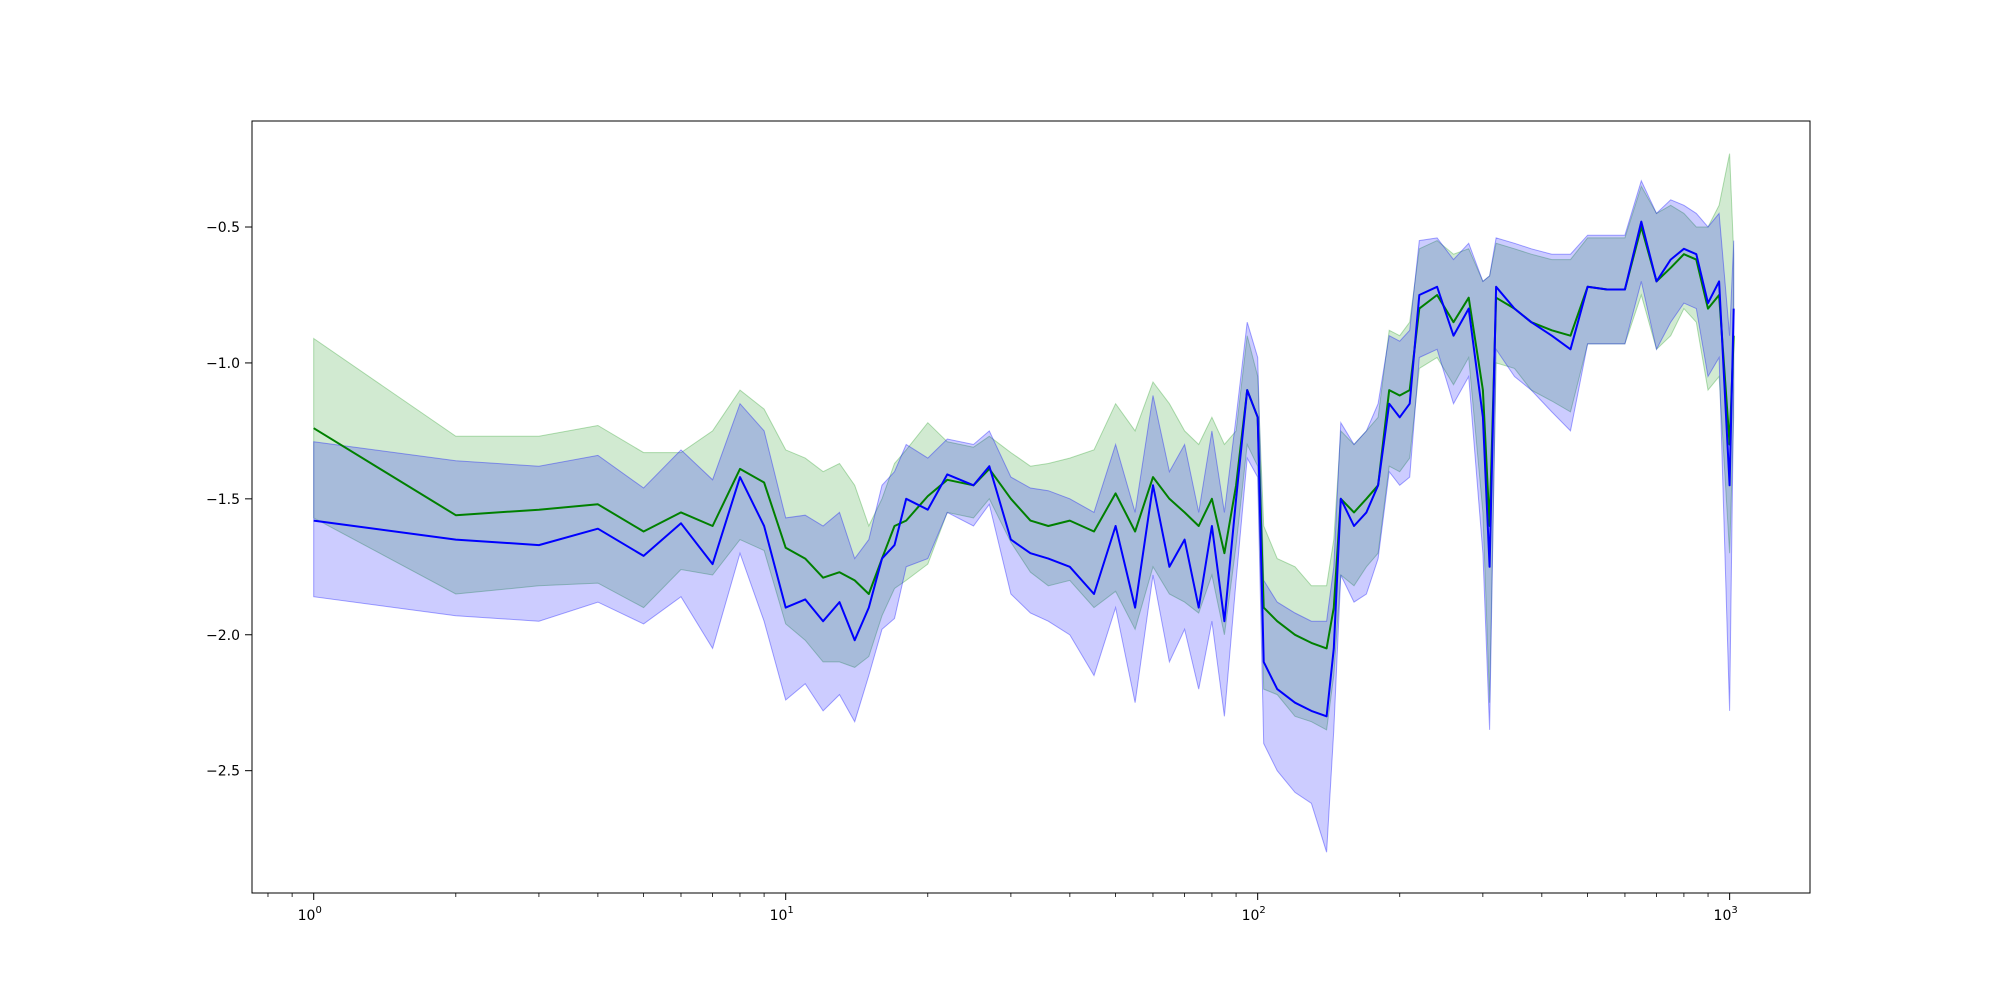 The height and width of the screenshot is (1000, 2000). Describe the element at coordinates (223, 228) in the screenshot. I see `y-tick-label: −0.5` at that location.